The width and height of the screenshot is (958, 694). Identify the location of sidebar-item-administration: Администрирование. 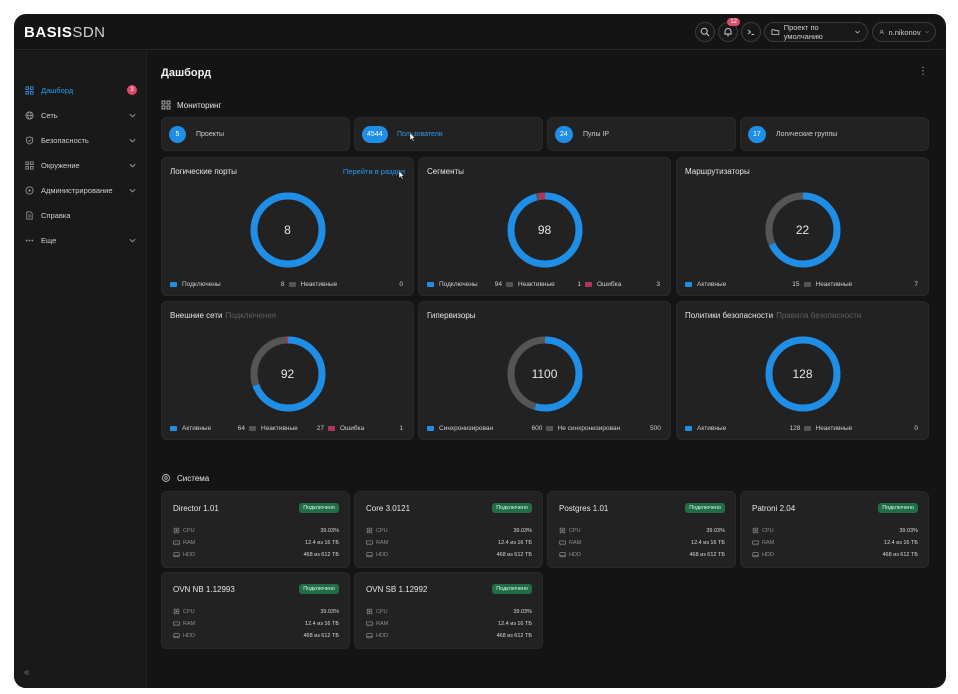
(80, 190).